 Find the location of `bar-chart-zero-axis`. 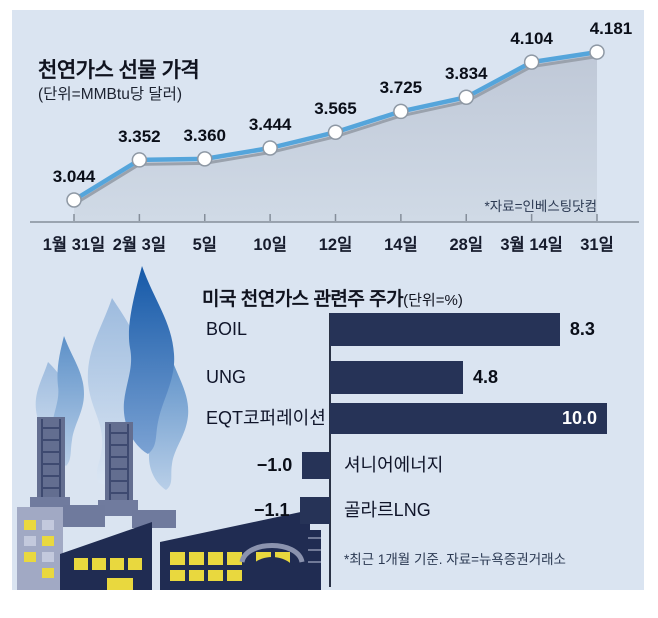

bar-chart-zero-axis is located at coordinates (330, 450).